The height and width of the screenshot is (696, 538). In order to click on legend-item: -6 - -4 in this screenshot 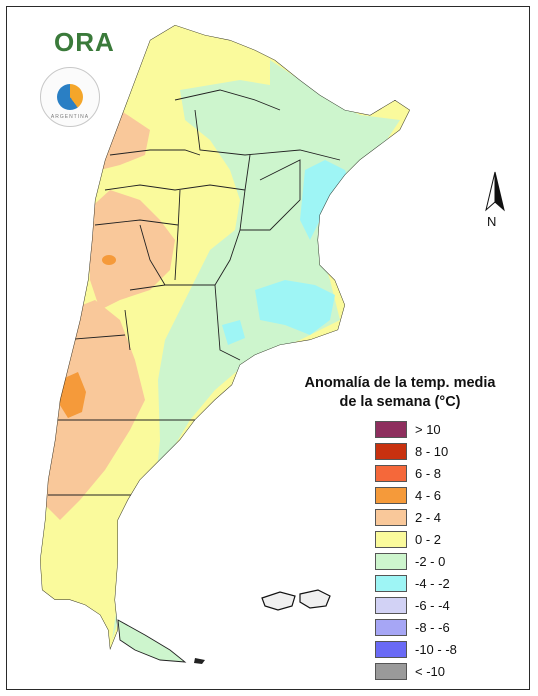, I will do `click(416, 605)`.